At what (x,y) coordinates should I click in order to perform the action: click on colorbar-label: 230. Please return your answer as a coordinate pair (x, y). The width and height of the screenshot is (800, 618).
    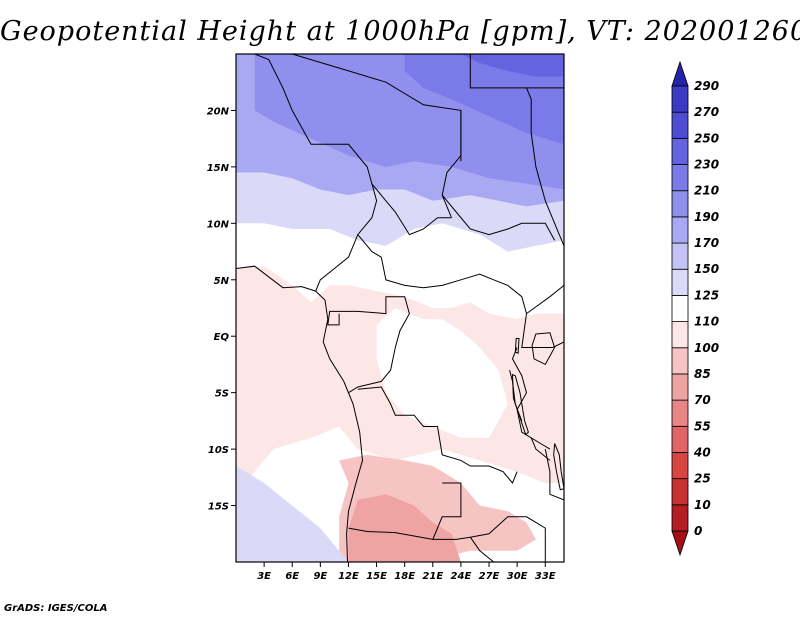
    Looking at the image, I should click on (706, 165).